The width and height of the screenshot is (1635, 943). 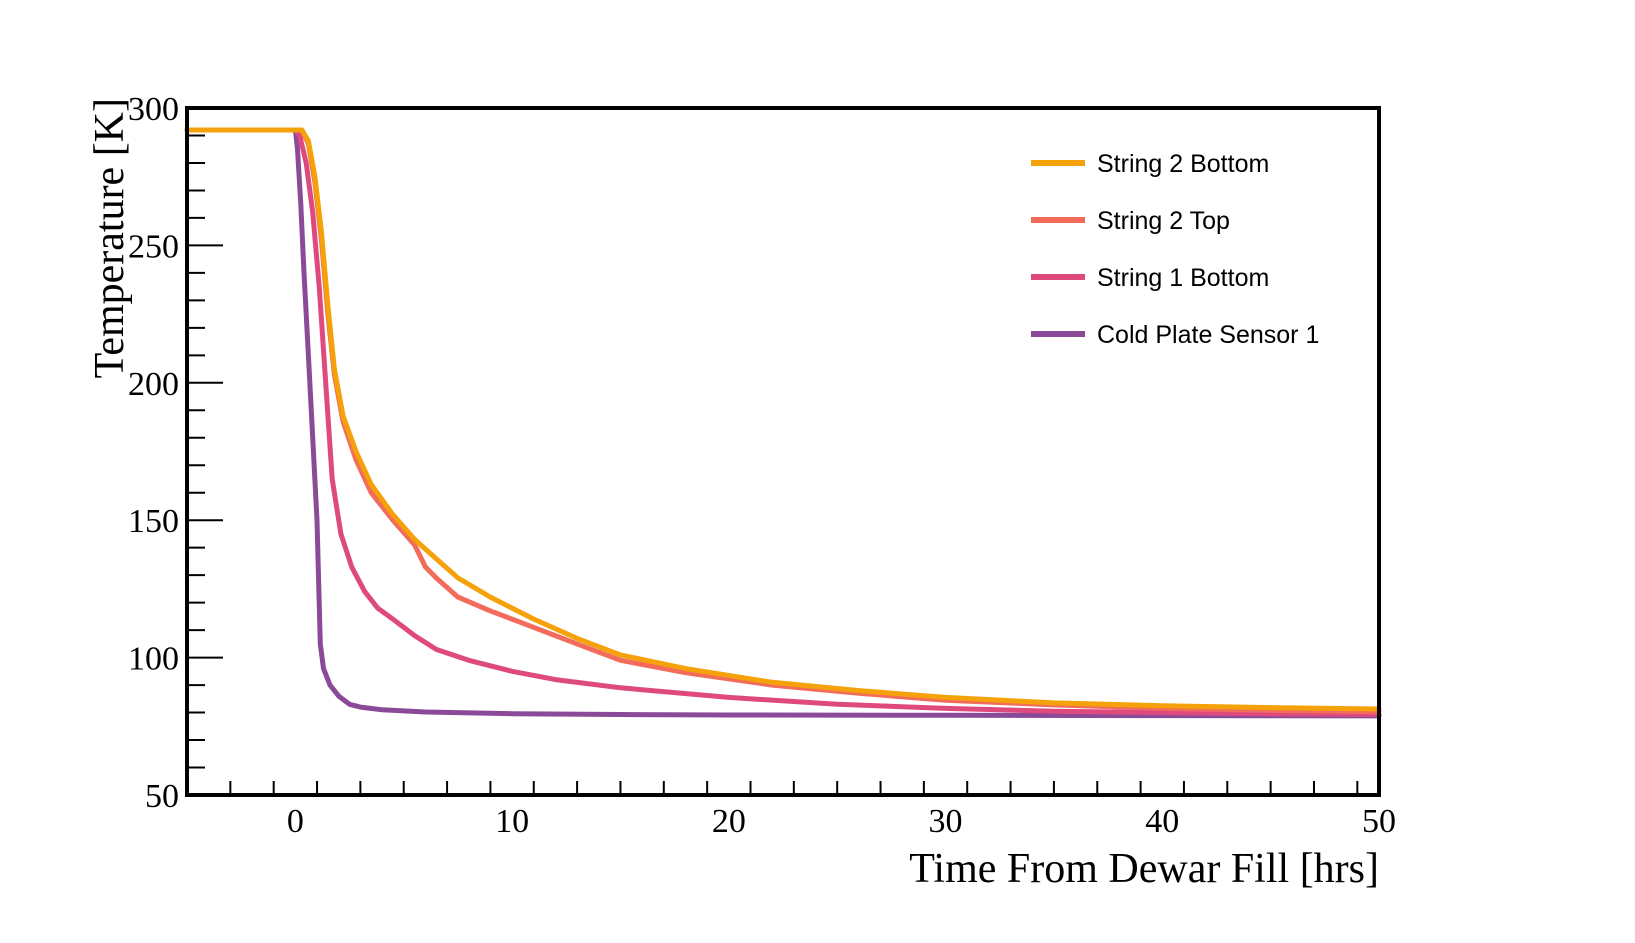 What do you see at coordinates (512, 821) in the screenshot?
I see `x-tick-label: 10` at bounding box center [512, 821].